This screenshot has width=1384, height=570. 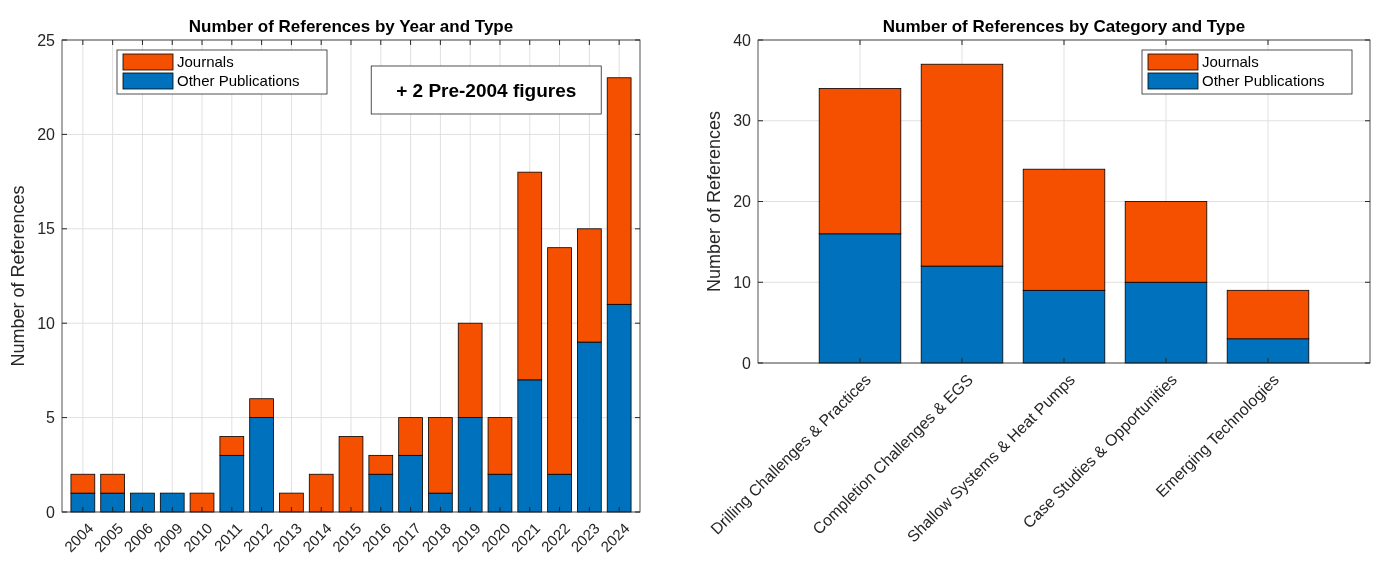 I want to click on chart-title: Number of References by Year and Type, so click(x=351, y=26).